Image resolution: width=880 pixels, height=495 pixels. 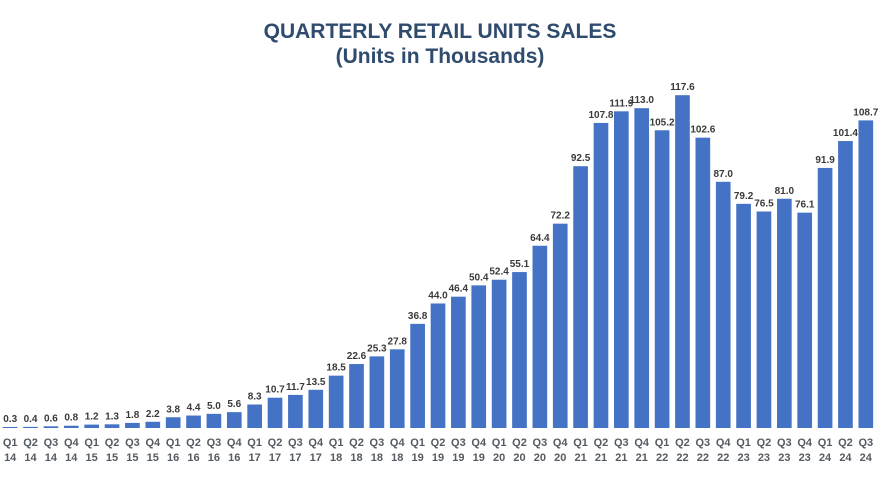 I want to click on data-label: 76.1, so click(x=805, y=205).